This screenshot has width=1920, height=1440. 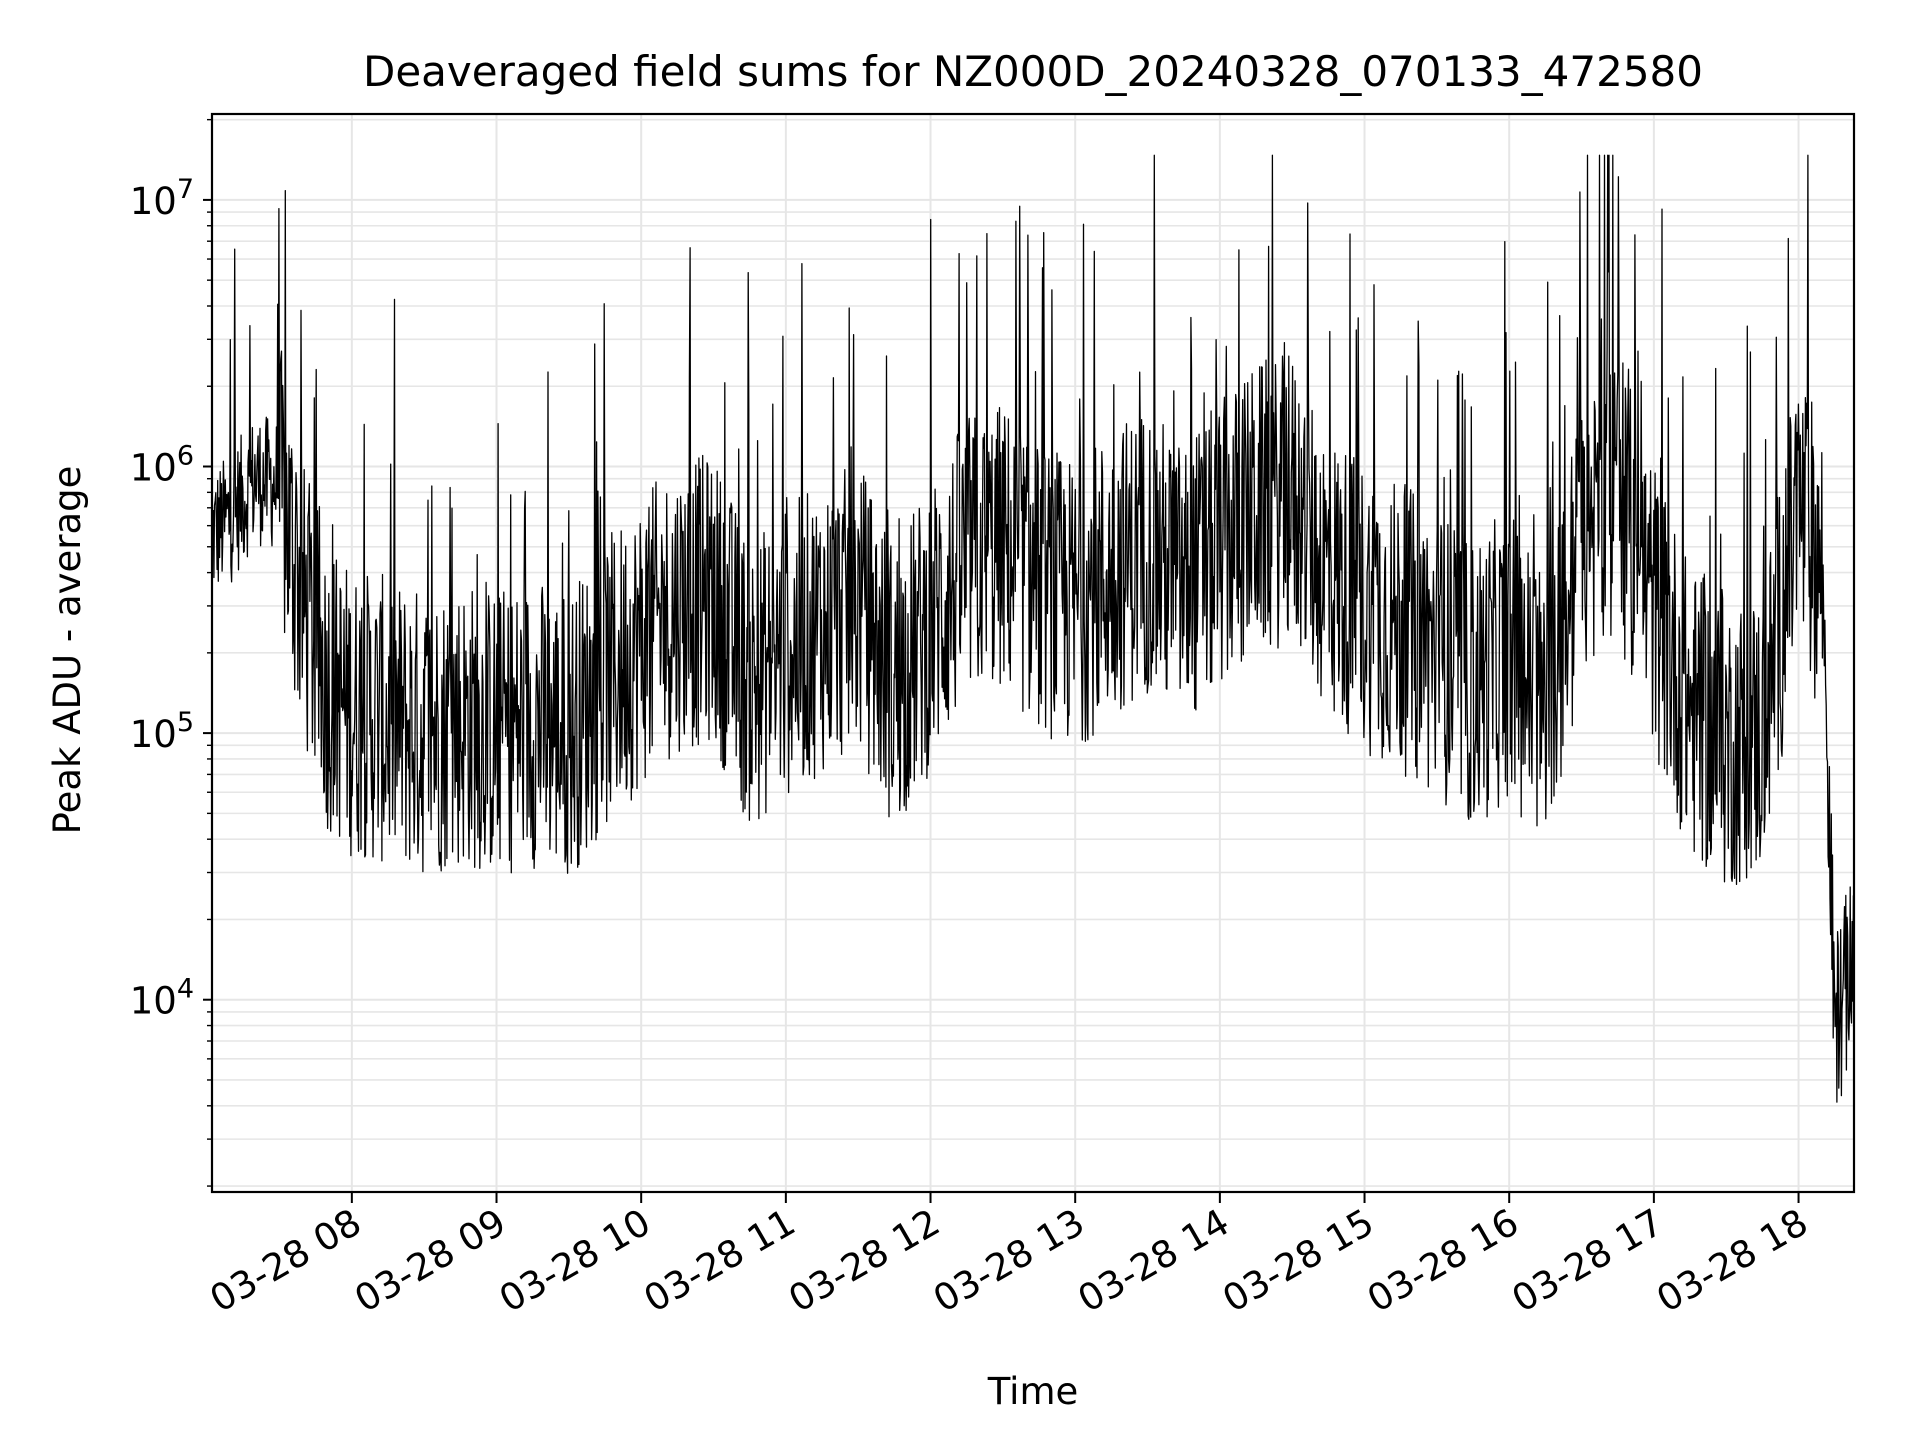 What do you see at coordinates (1588, 1261) in the screenshot?
I see `x-tick-label: 03-28 17` at bounding box center [1588, 1261].